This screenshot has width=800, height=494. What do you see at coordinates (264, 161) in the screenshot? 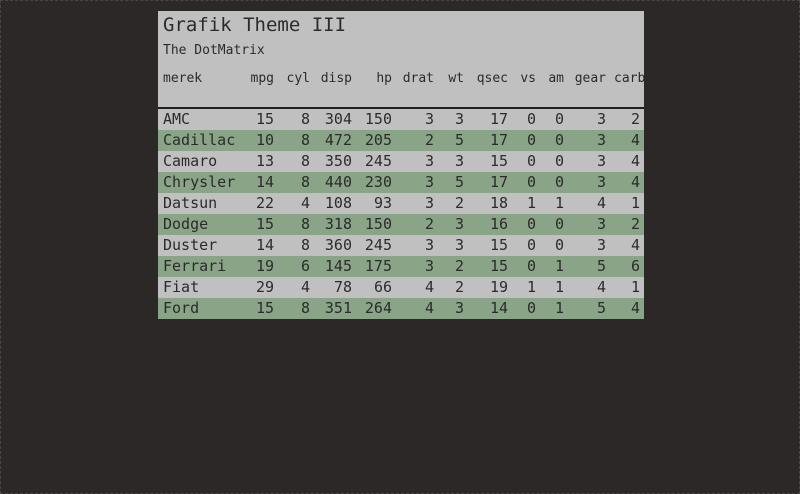
I see `table-cell: 13` at bounding box center [264, 161].